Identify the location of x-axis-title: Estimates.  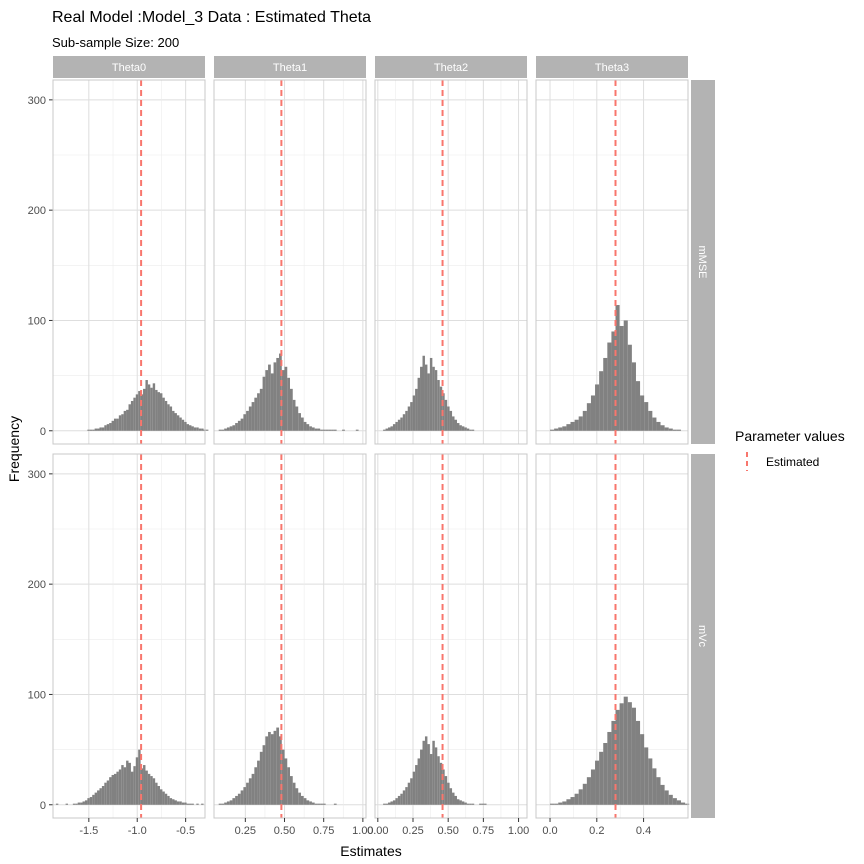
(370, 851).